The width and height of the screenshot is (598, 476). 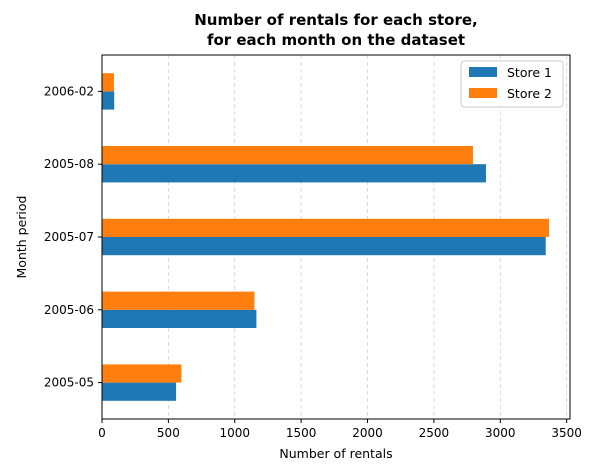 I want to click on y-axis-ticks: 2005-05 2005-06 2005-07 2005-08 2006-02, so click(x=73, y=237).